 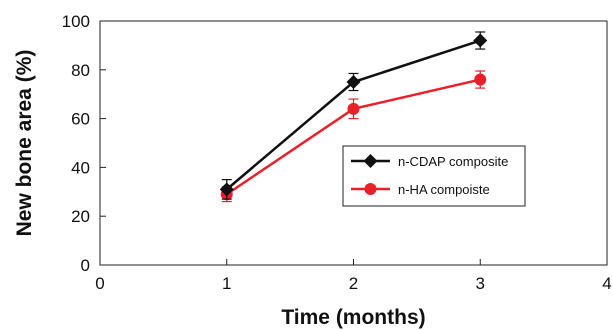 I want to click on x-tick-label: 2, so click(x=353, y=283).